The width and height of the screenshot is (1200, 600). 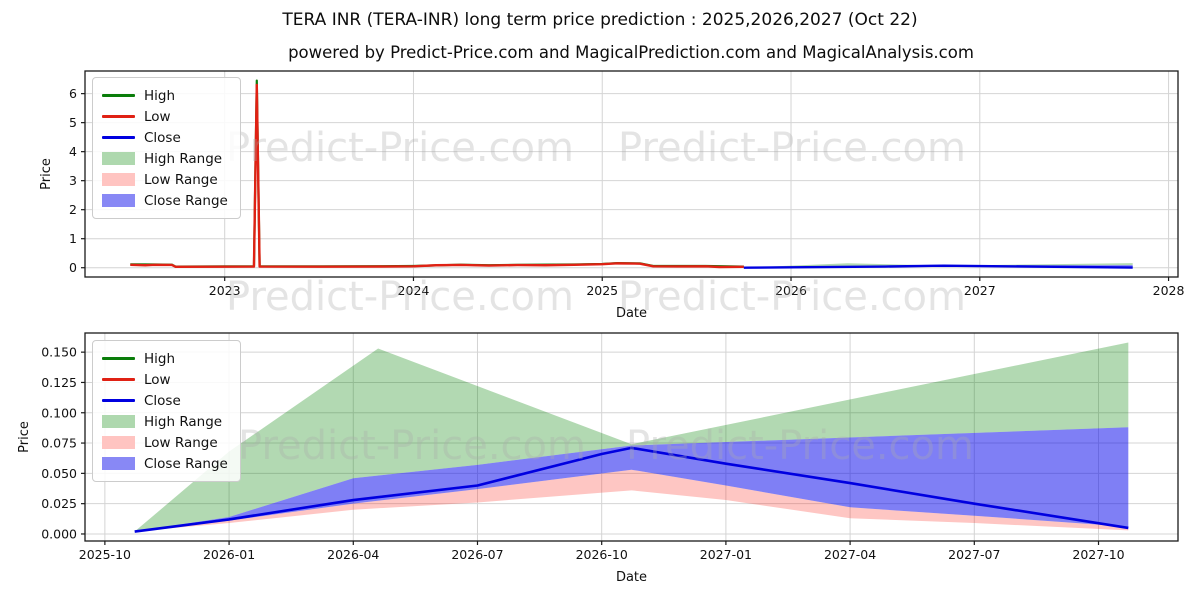 What do you see at coordinates (73, 180) in the screenshot?
I see `y-tick-label: 3` at bounding box center [73, 180].